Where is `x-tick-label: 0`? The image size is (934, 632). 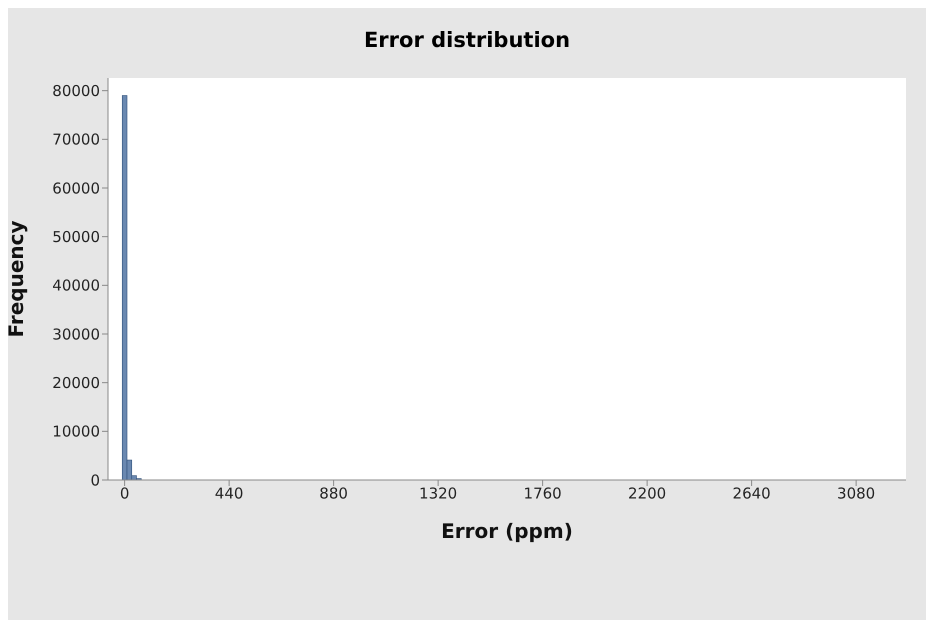
x-tick-label: 0 is located at coordinates (125, 493).